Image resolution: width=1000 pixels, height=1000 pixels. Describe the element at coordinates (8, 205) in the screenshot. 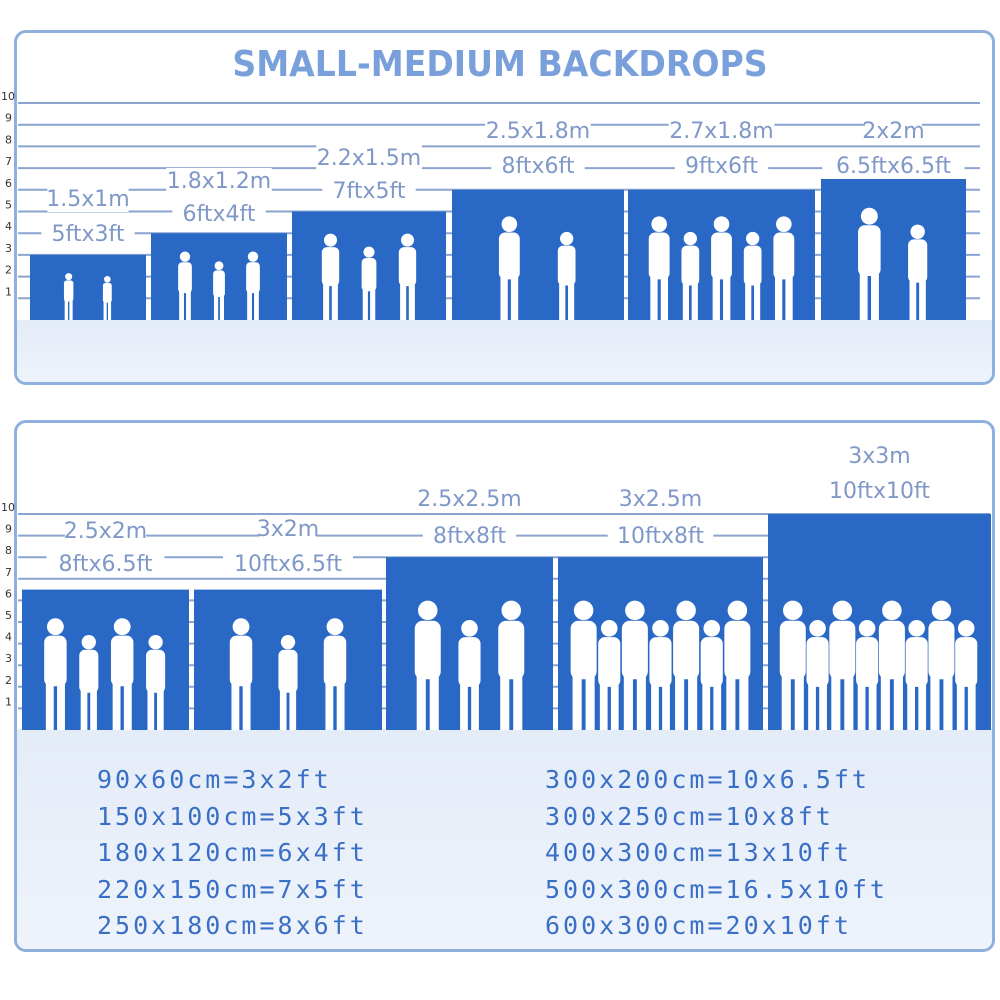

I see `tick-label: 5` at that location.